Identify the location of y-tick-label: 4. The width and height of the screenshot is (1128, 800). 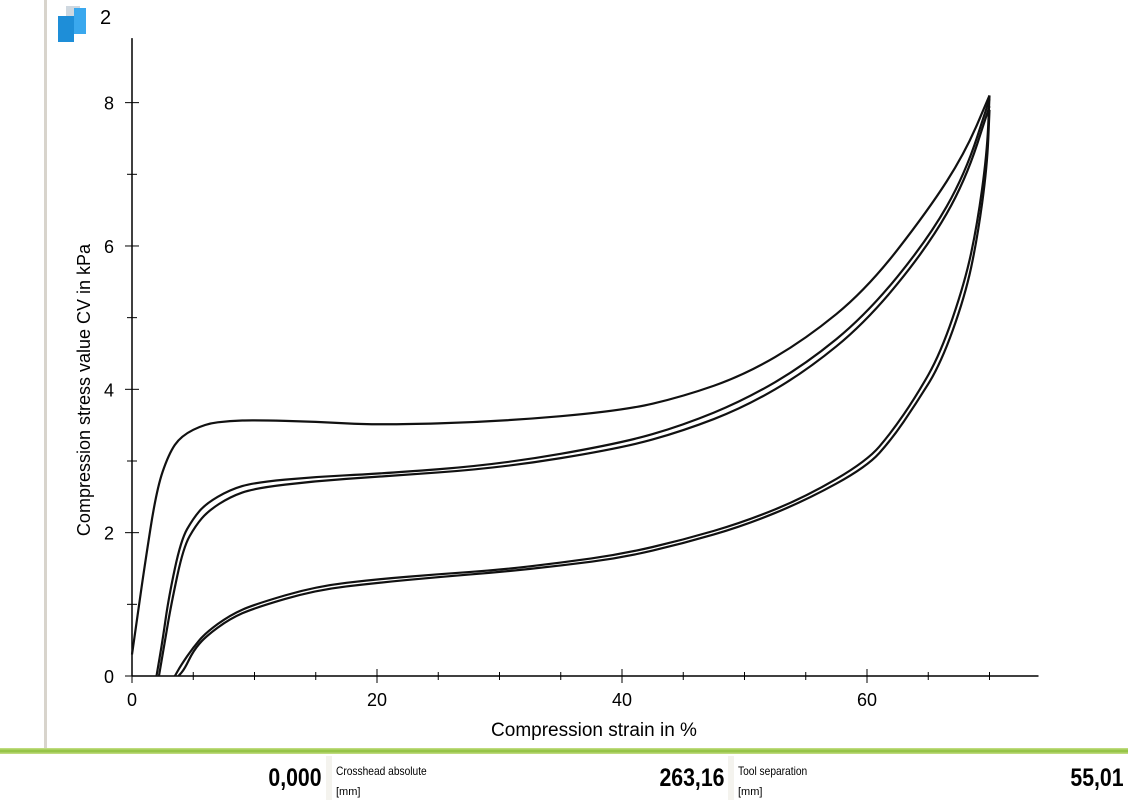
(109, 390).